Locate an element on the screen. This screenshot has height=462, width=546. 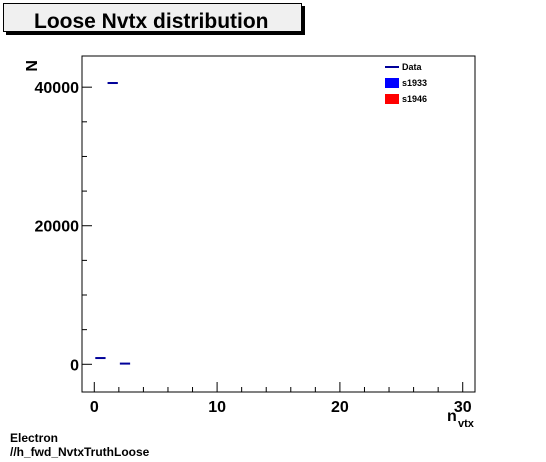
footer: Electron //h_fwd_NvtxTruthLoose is located at coordinates (79, 445).